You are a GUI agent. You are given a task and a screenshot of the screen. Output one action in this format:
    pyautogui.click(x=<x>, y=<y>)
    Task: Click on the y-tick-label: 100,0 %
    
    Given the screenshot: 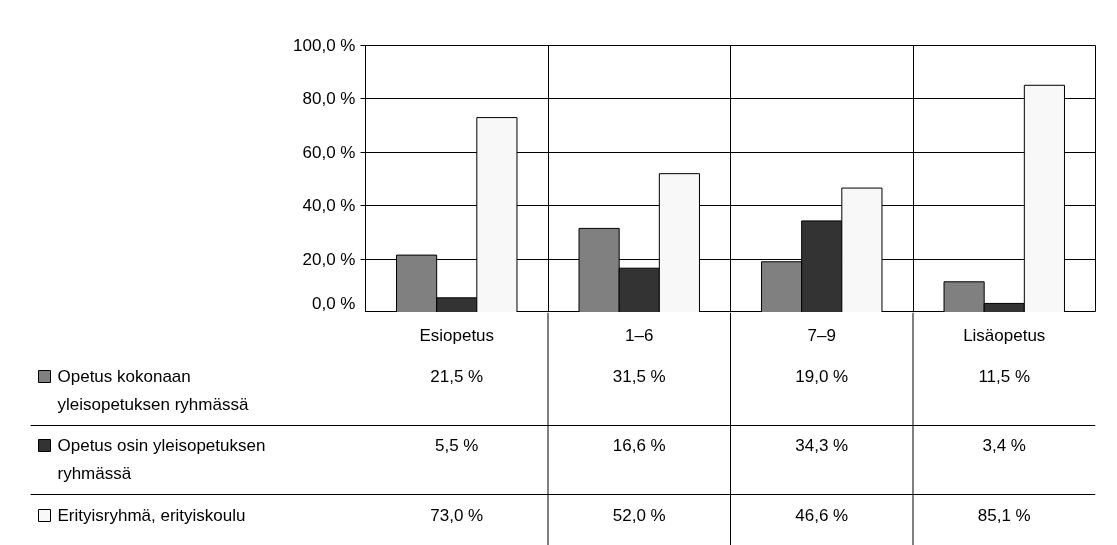 What is the action you would take?
    pyautogui.click(x=324, y=45)
    